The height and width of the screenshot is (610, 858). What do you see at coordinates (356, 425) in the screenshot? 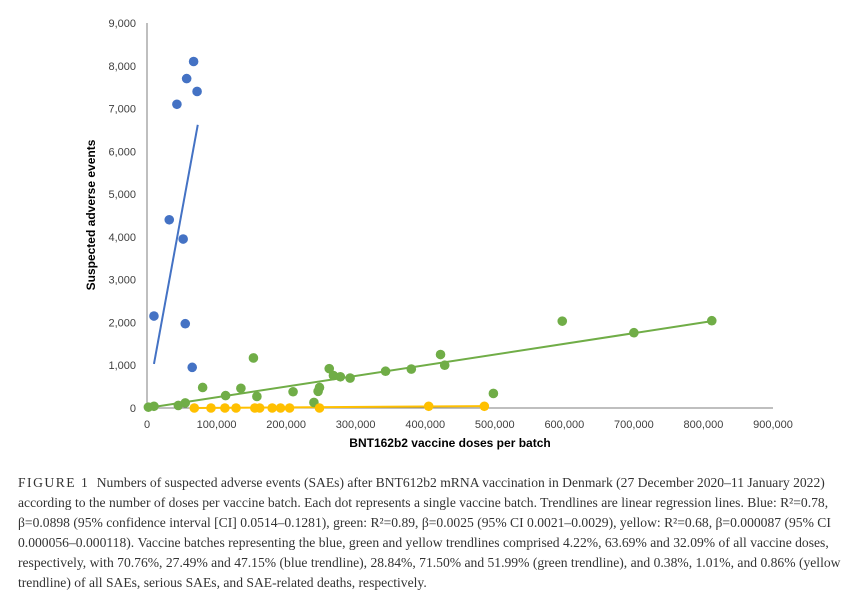
I see `x-tick-label: 300,000` at bounding box center [356, 425].